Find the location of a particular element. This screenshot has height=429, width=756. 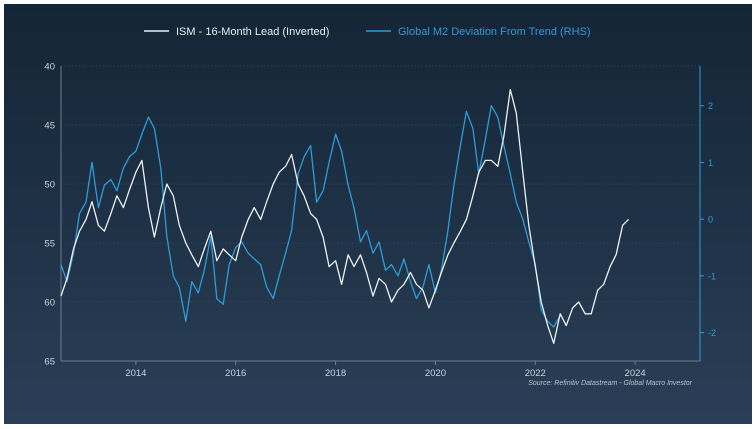

x-tick-label: 2014 is located at coordinates (135, 373).